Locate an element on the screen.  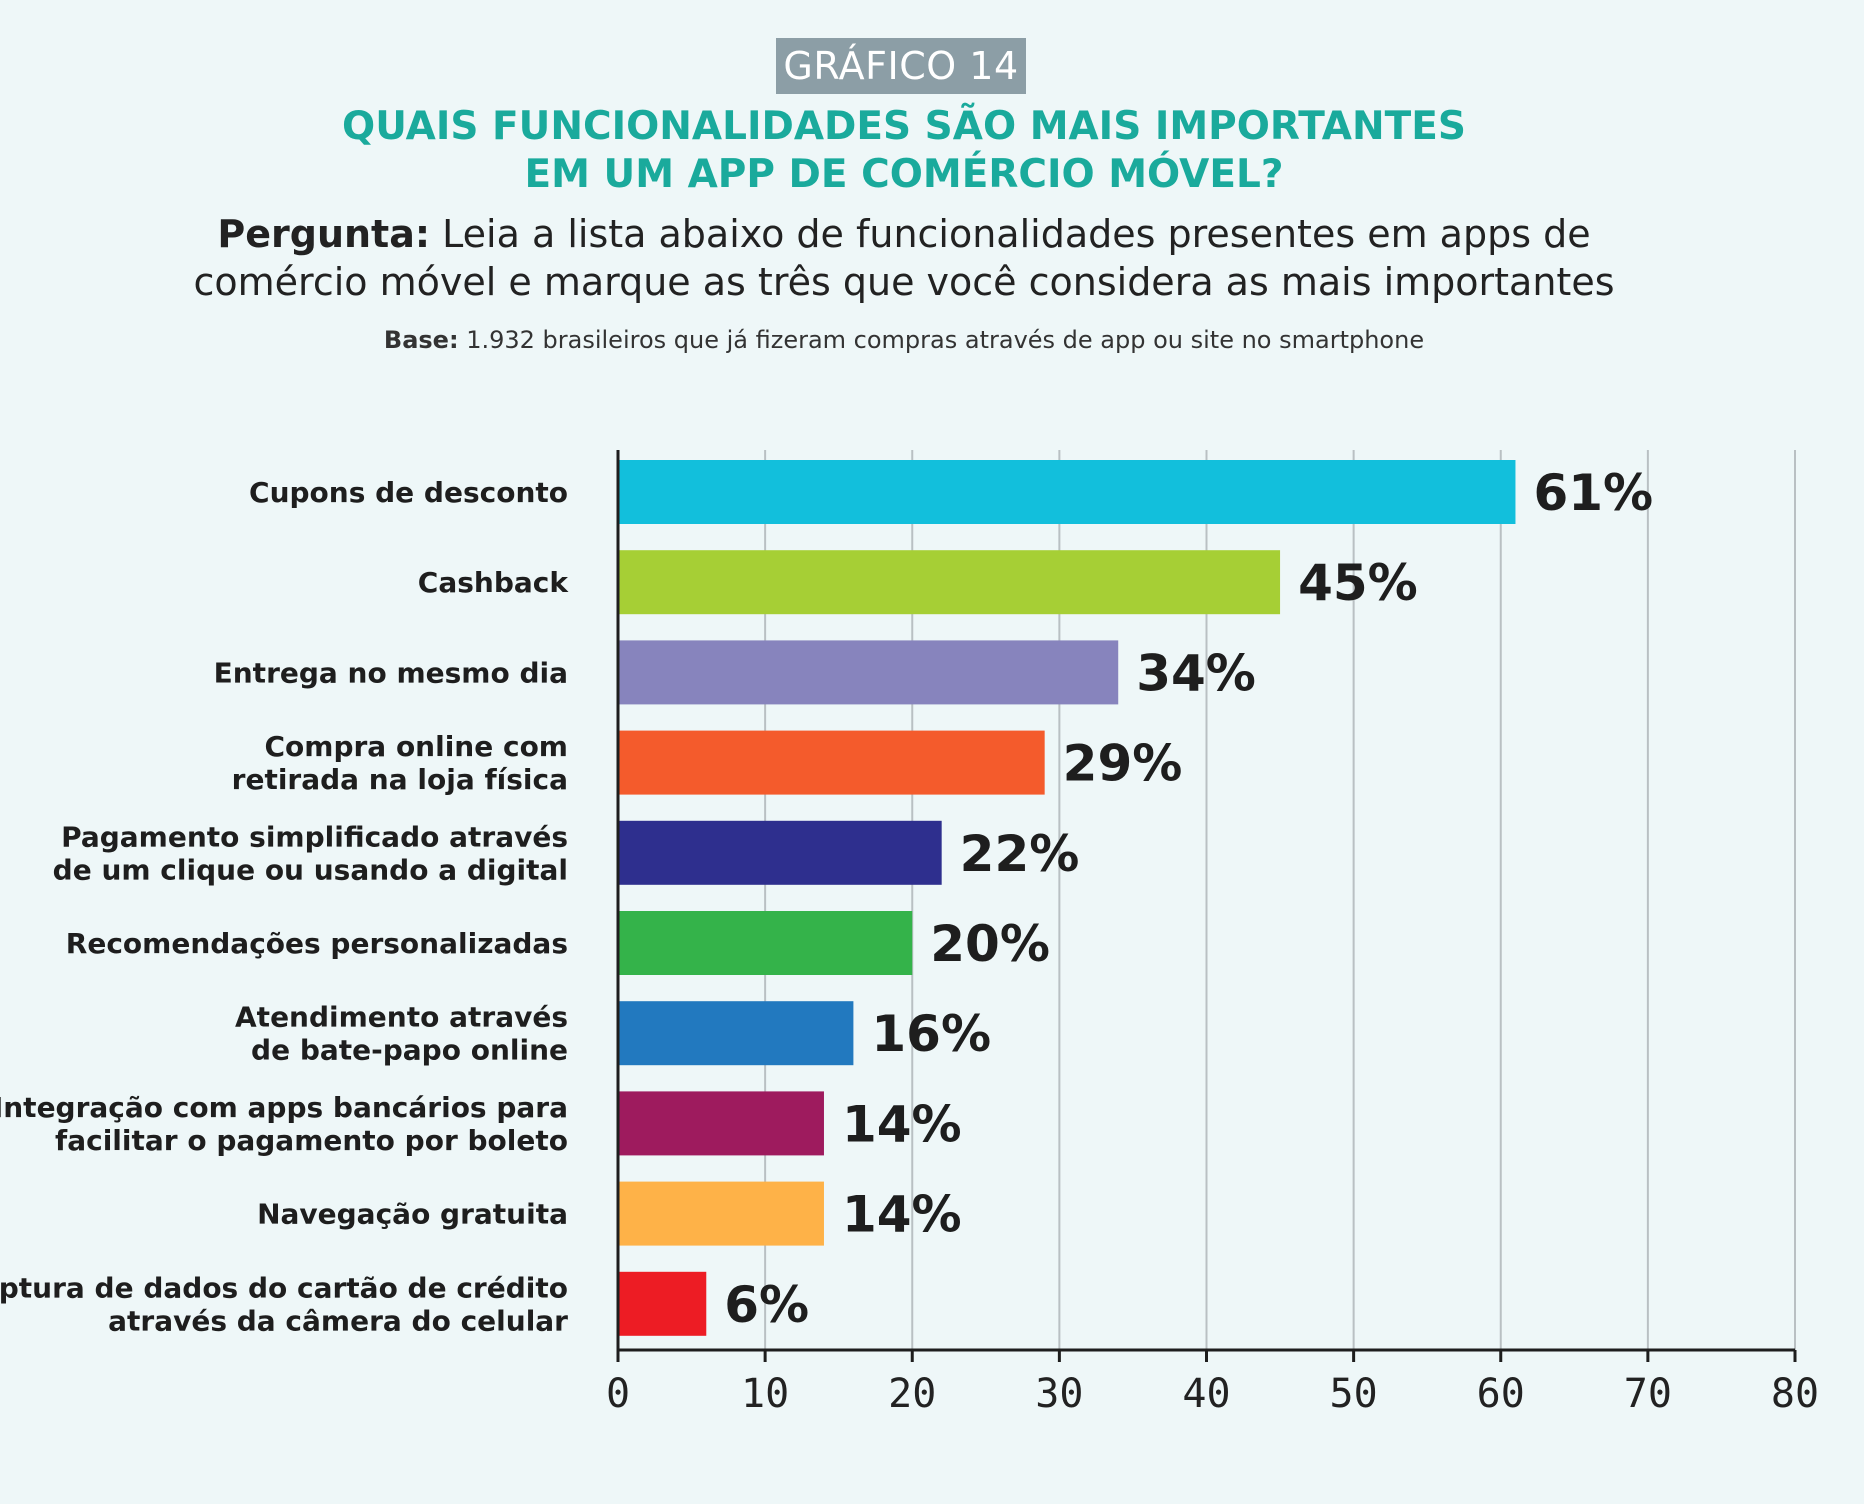
x-tick-label: 10 is located at coordinates (765, 1394).